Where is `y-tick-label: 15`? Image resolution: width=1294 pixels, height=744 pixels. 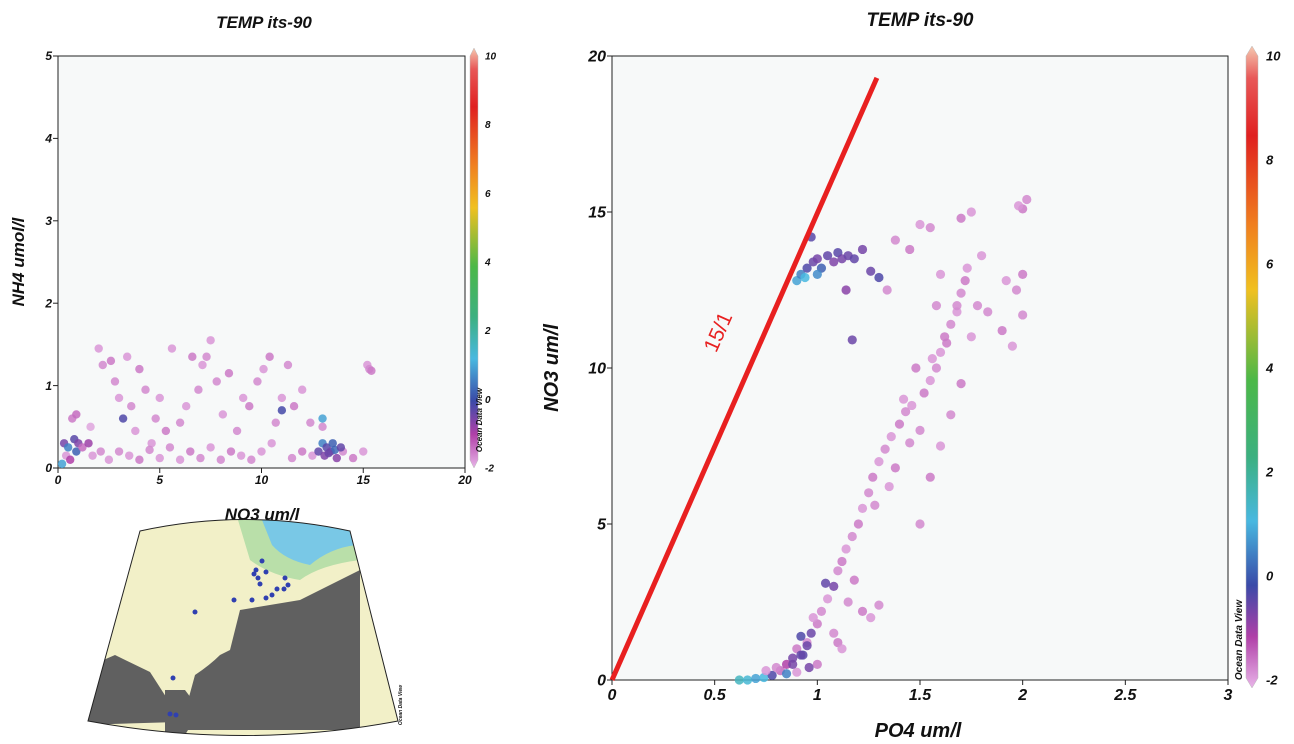 y-tick-label: 15 is located at coordinates (597, 213).